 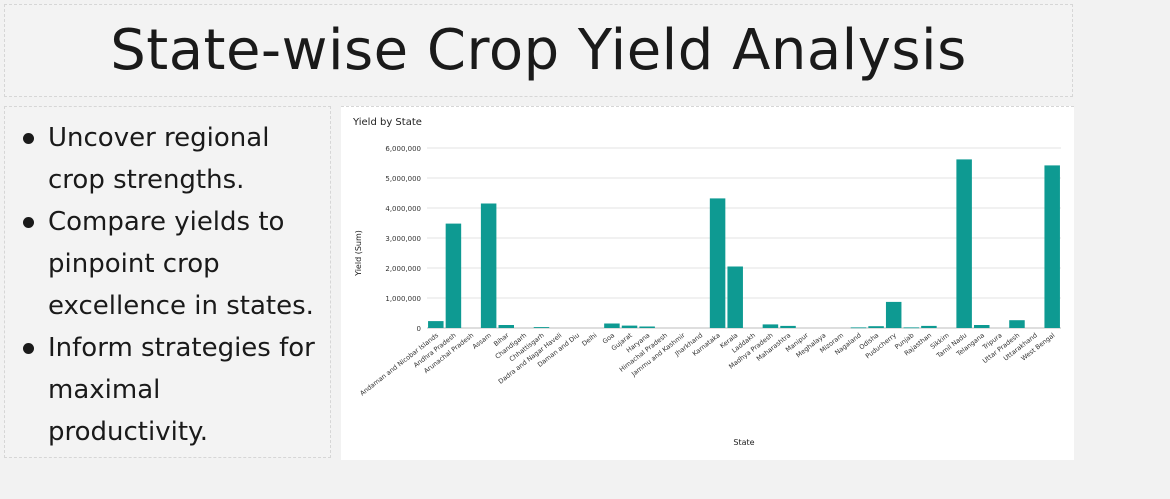 What do you see at coordinates (387, 122) in the screenshot?
I see `chart-title: Yield by State` at bounding box center [387, 122].